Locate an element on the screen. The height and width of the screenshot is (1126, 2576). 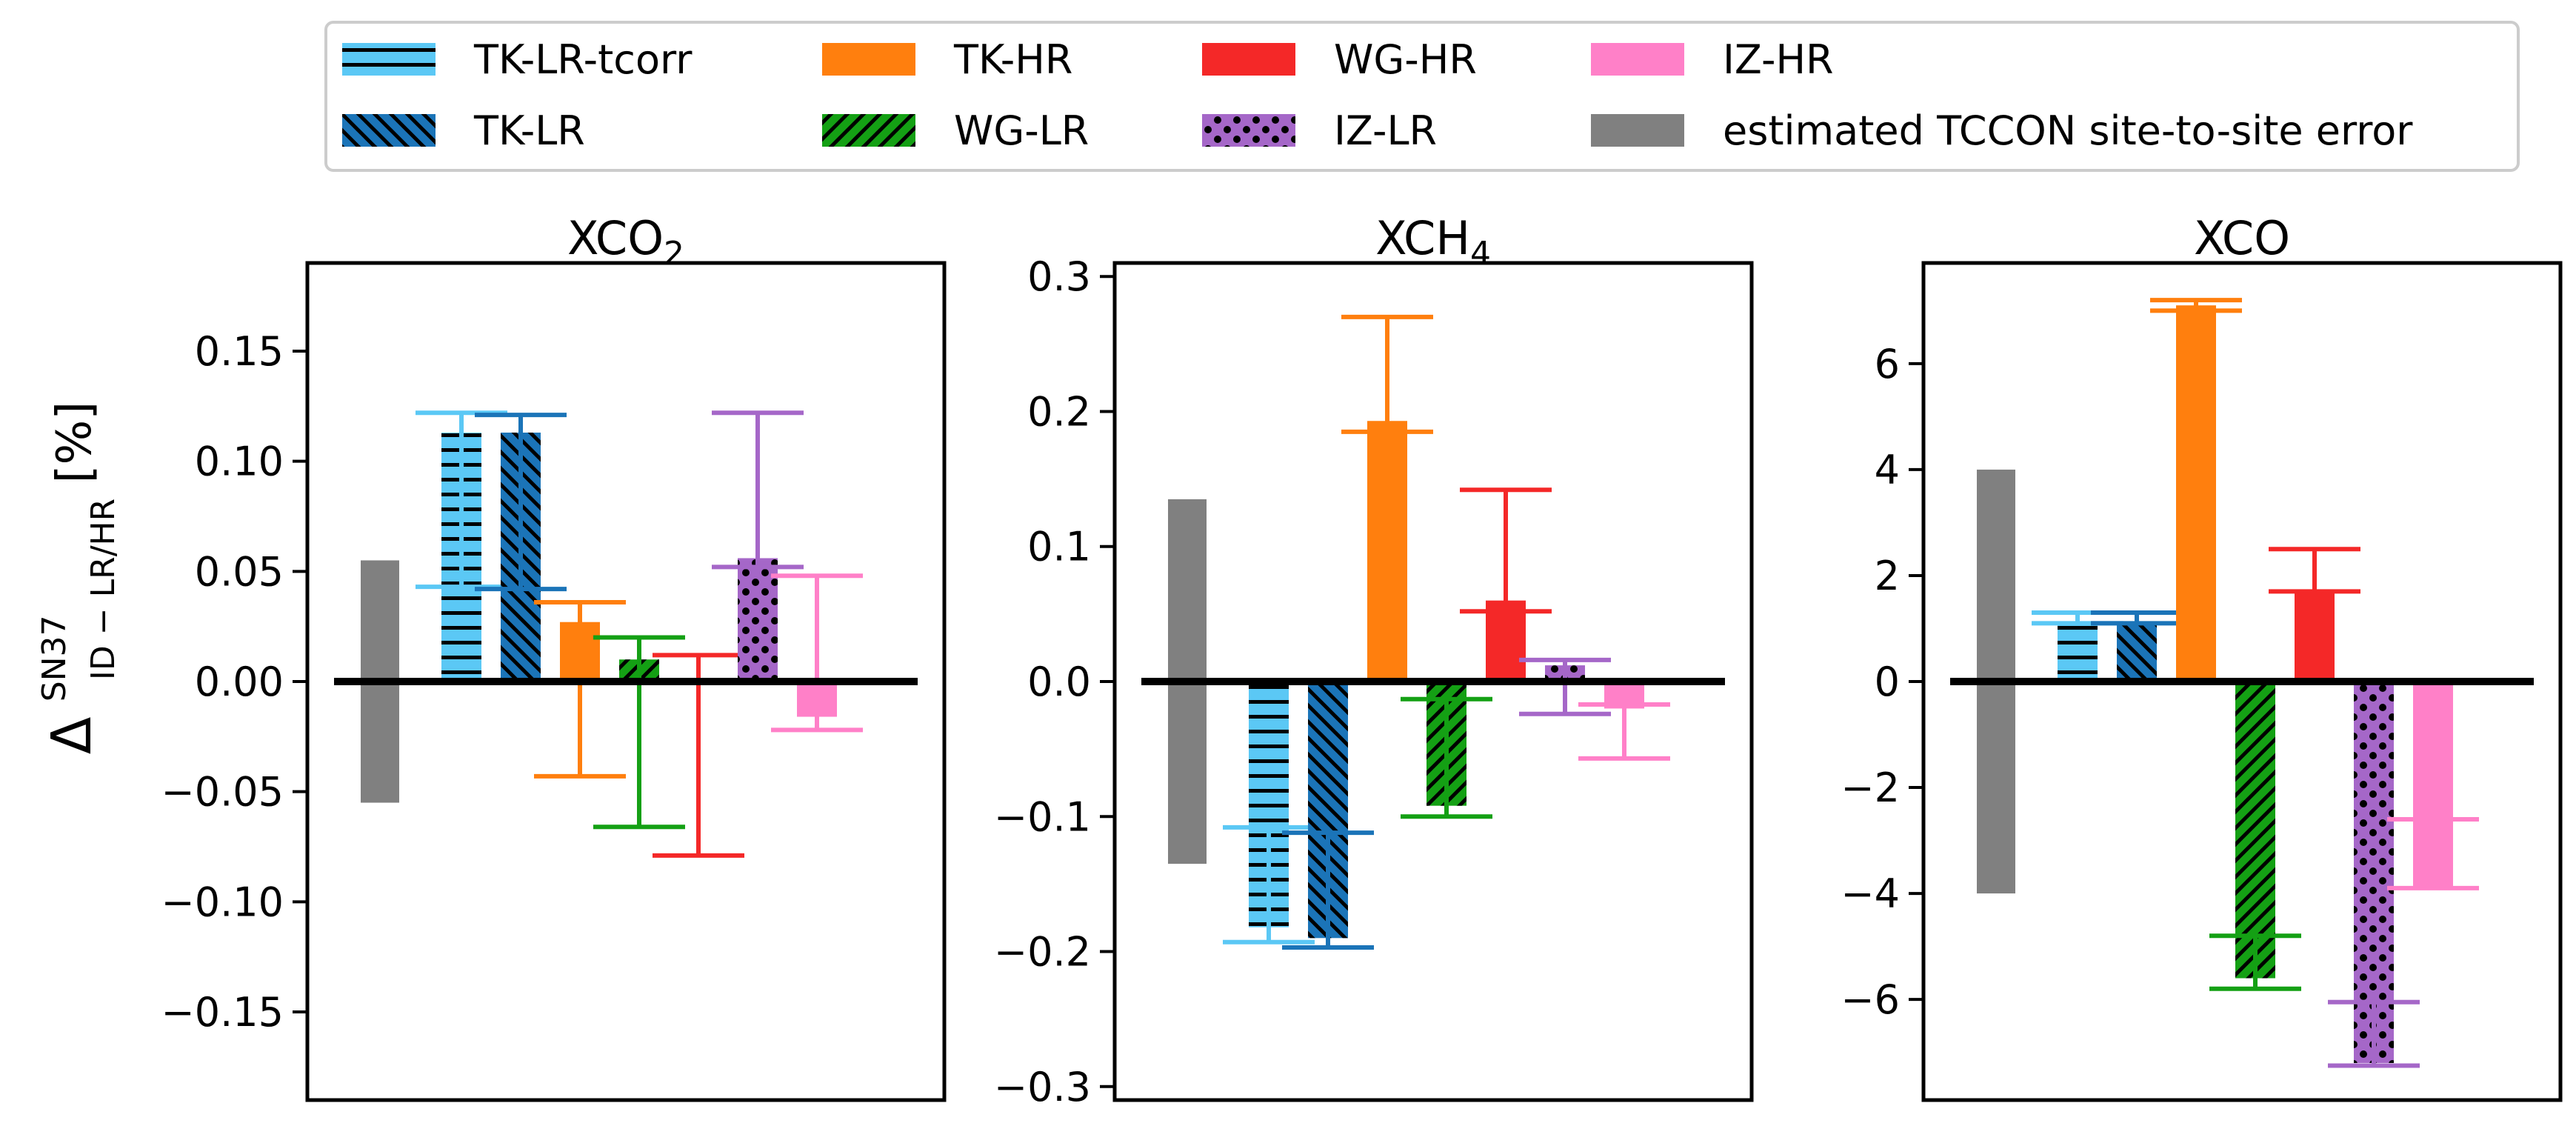
y-tick-label: −0.1 is located at coordinates (1042, 816).